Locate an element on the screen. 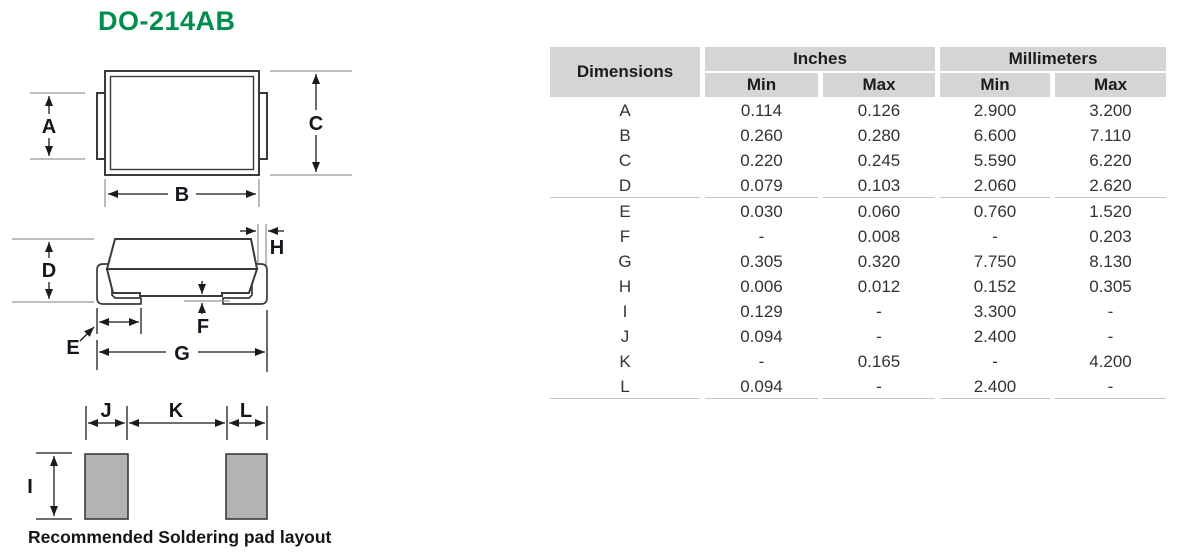 The image size is (1200, 559). top-view-diagram: A C B is located at coordinates (191, 138).